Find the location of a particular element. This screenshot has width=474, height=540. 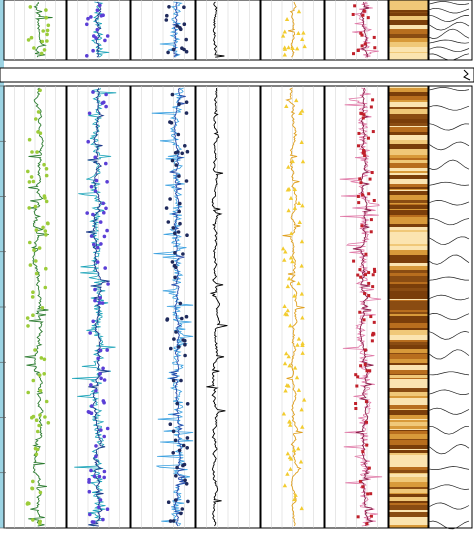

track-4-bottom is located at coordinates (228, 307).